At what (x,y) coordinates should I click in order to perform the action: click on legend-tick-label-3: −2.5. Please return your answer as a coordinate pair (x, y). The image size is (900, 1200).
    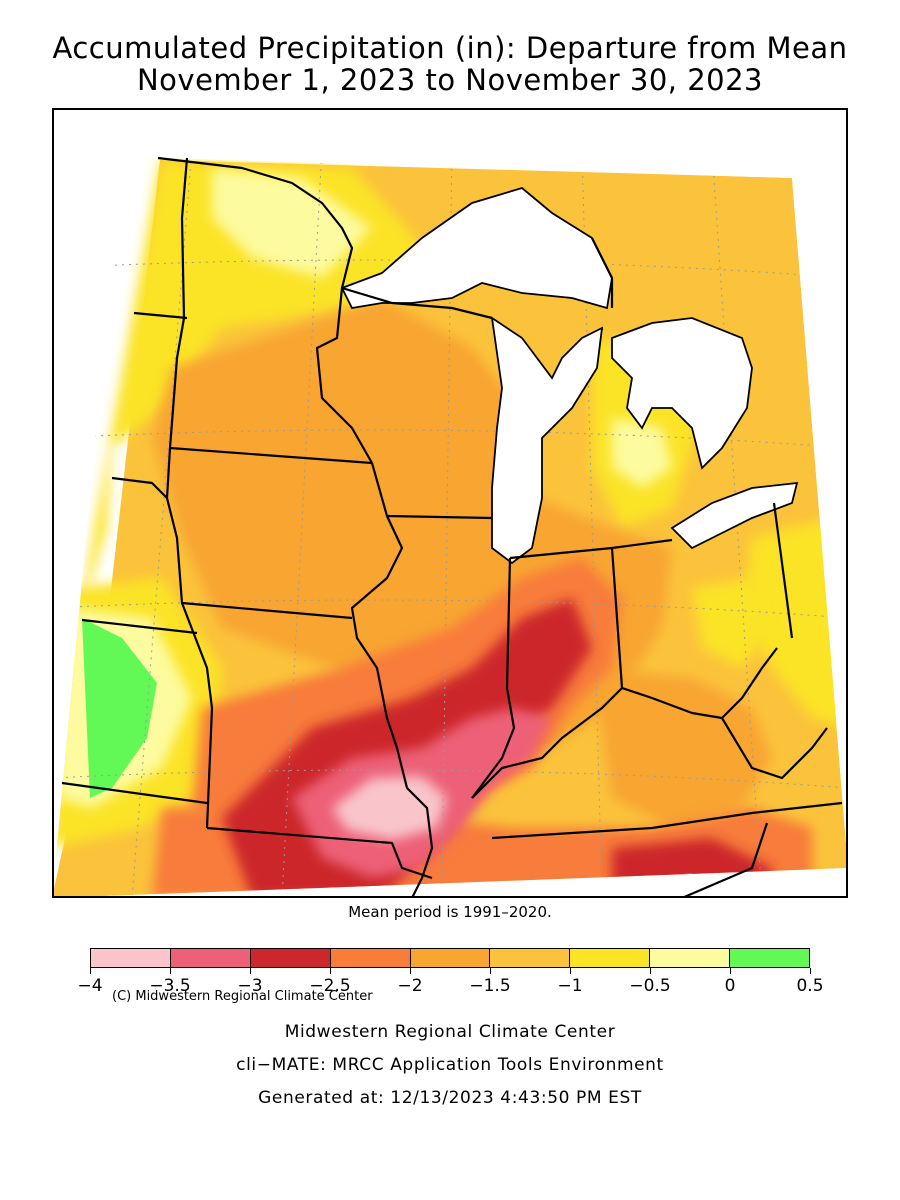
    Looking at the image, I should click on (330, 986).